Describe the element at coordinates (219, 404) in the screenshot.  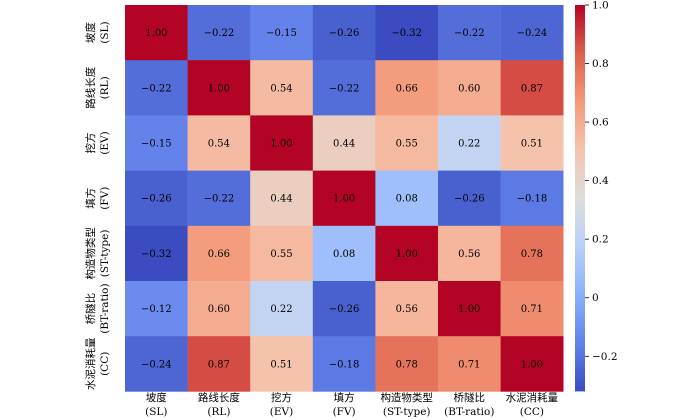
I see `column-label-1: 路线长度 (RL)` at that location.